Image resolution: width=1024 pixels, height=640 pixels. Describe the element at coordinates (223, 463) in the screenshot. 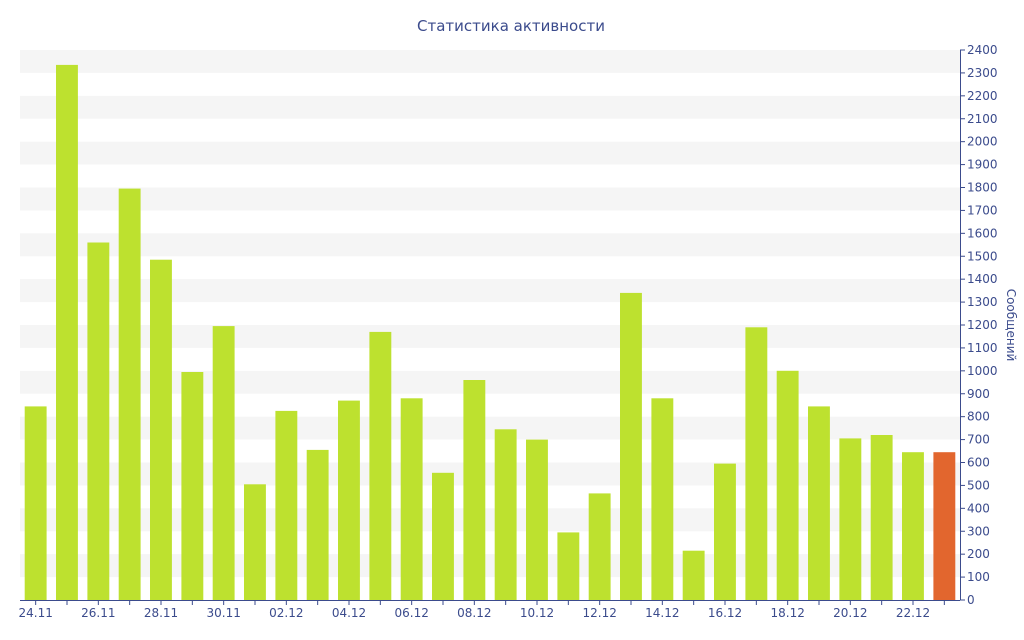

I see `bar-30.11` at that location.